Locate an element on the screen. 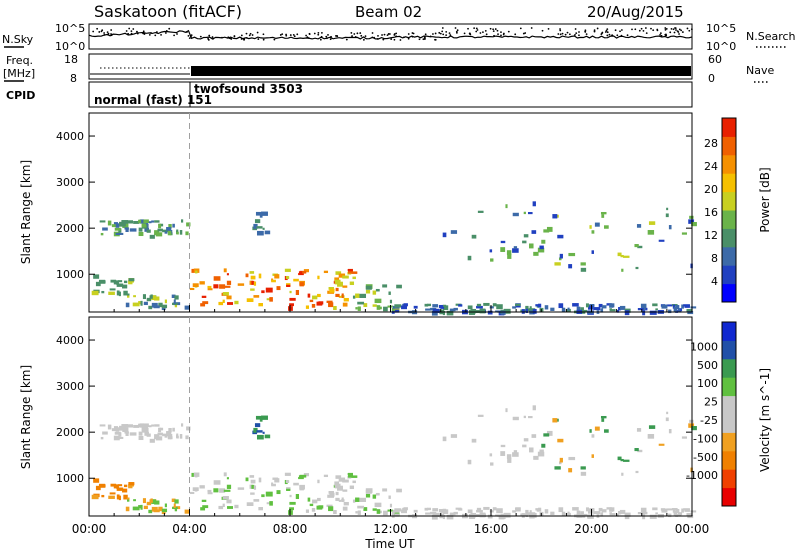  colorbar-segment is located at coordinates (729, 201).